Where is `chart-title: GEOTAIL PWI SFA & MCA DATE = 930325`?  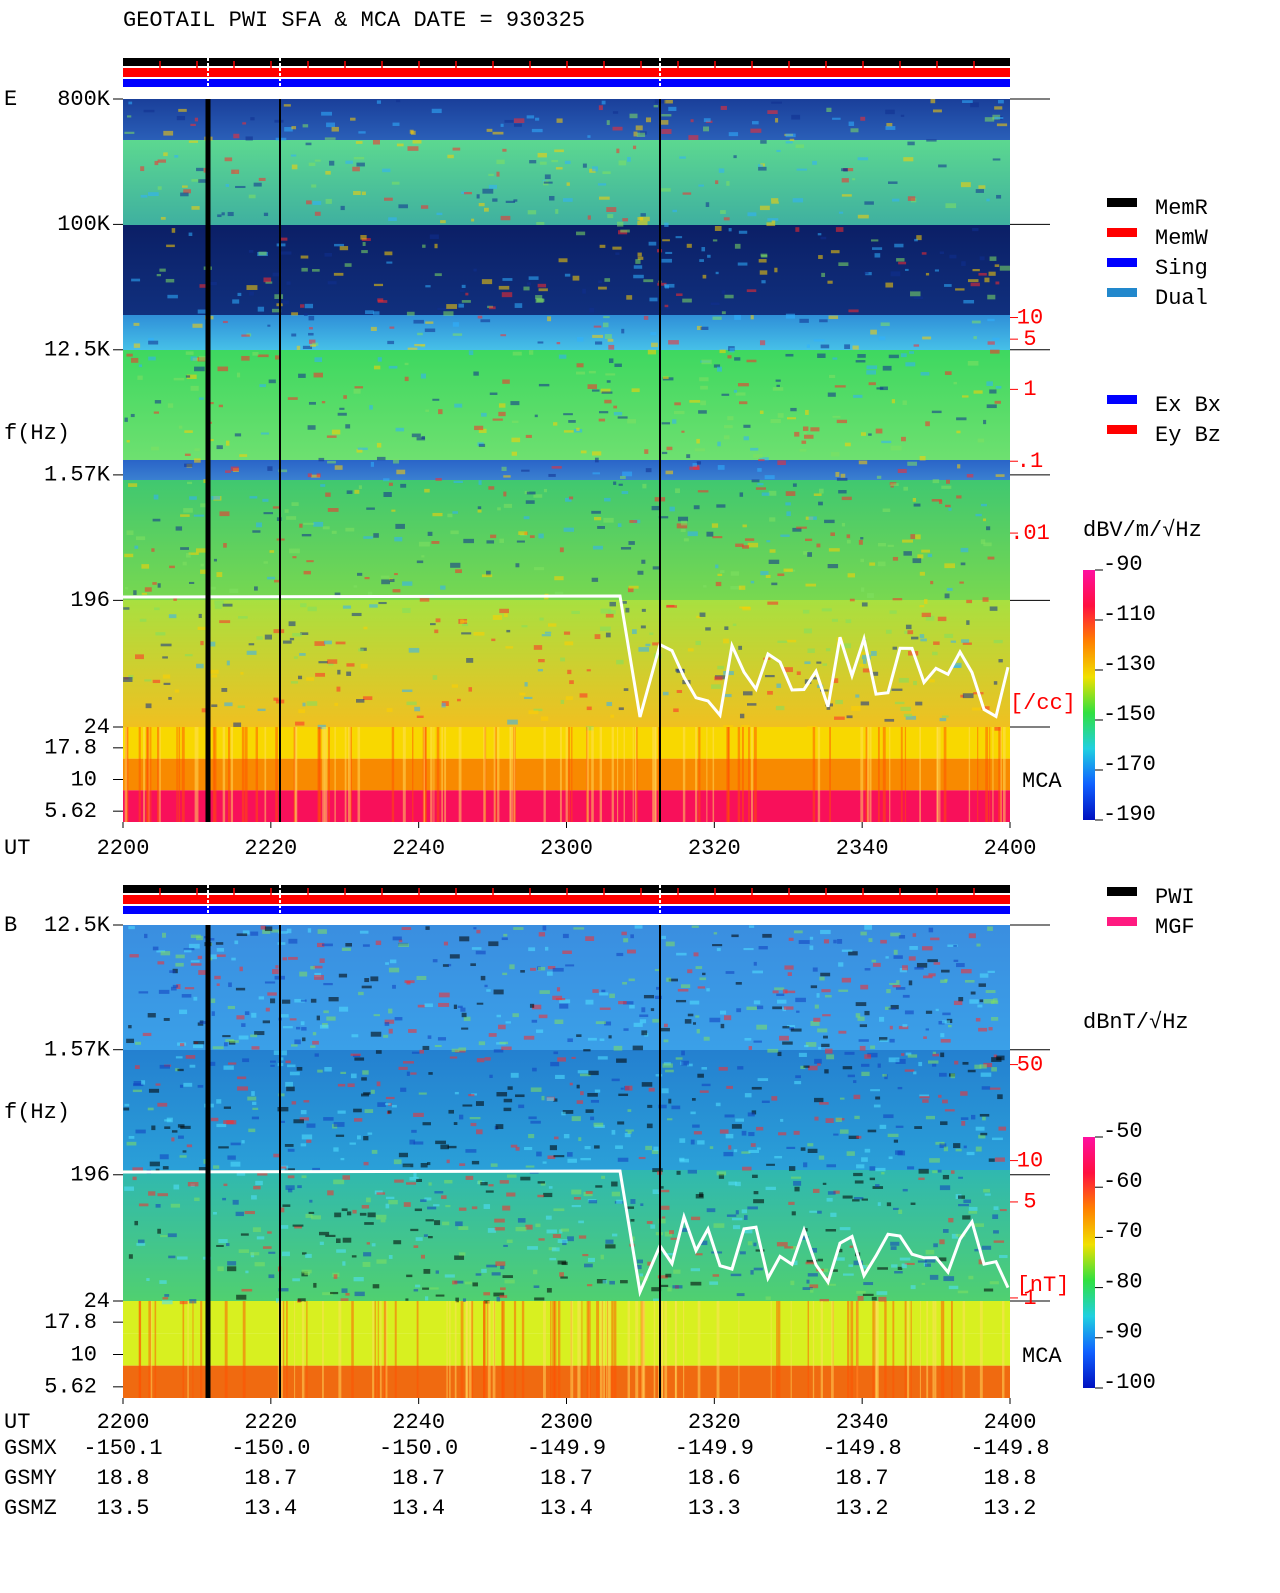
chart-title: GEOTAIL PWI SFA & MCA DATE = 930325 is located at coordinates (354, 20).